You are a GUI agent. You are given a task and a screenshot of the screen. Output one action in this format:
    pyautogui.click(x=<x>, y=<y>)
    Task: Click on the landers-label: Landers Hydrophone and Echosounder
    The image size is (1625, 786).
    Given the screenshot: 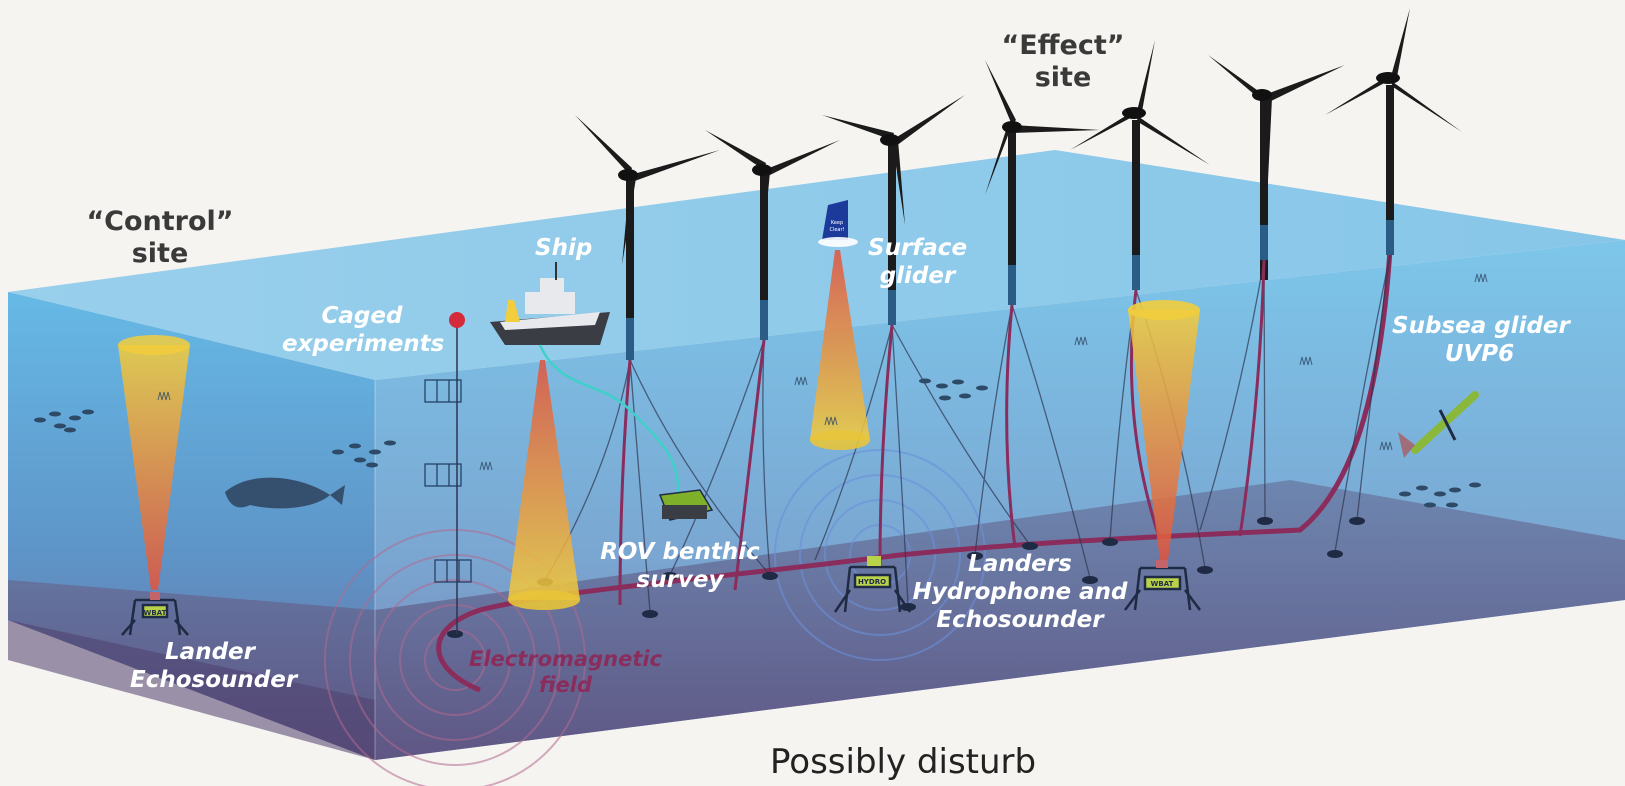 What is the action you would take?
    pyautogui.click(x=1020, y=592)
    